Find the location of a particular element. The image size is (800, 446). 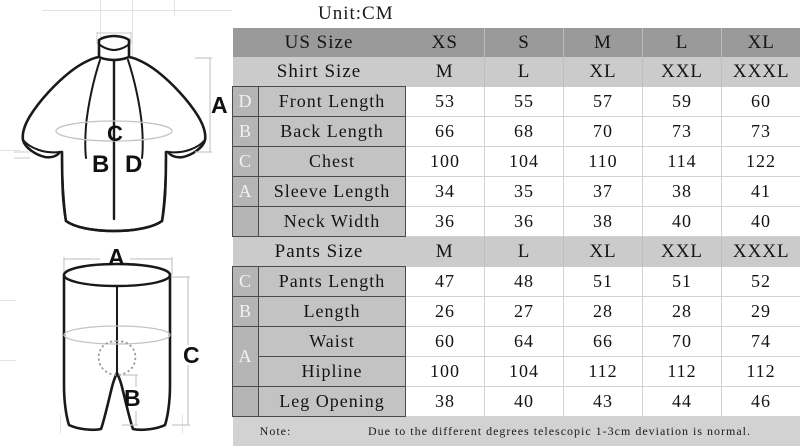

shirt-size-label: Shirt Size is located at coordinates (319, 72).